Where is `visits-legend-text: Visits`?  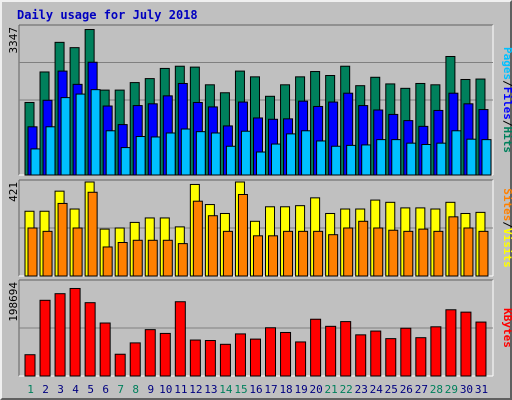
visits-legend-text: Visits is located at coordinates (506, 248).